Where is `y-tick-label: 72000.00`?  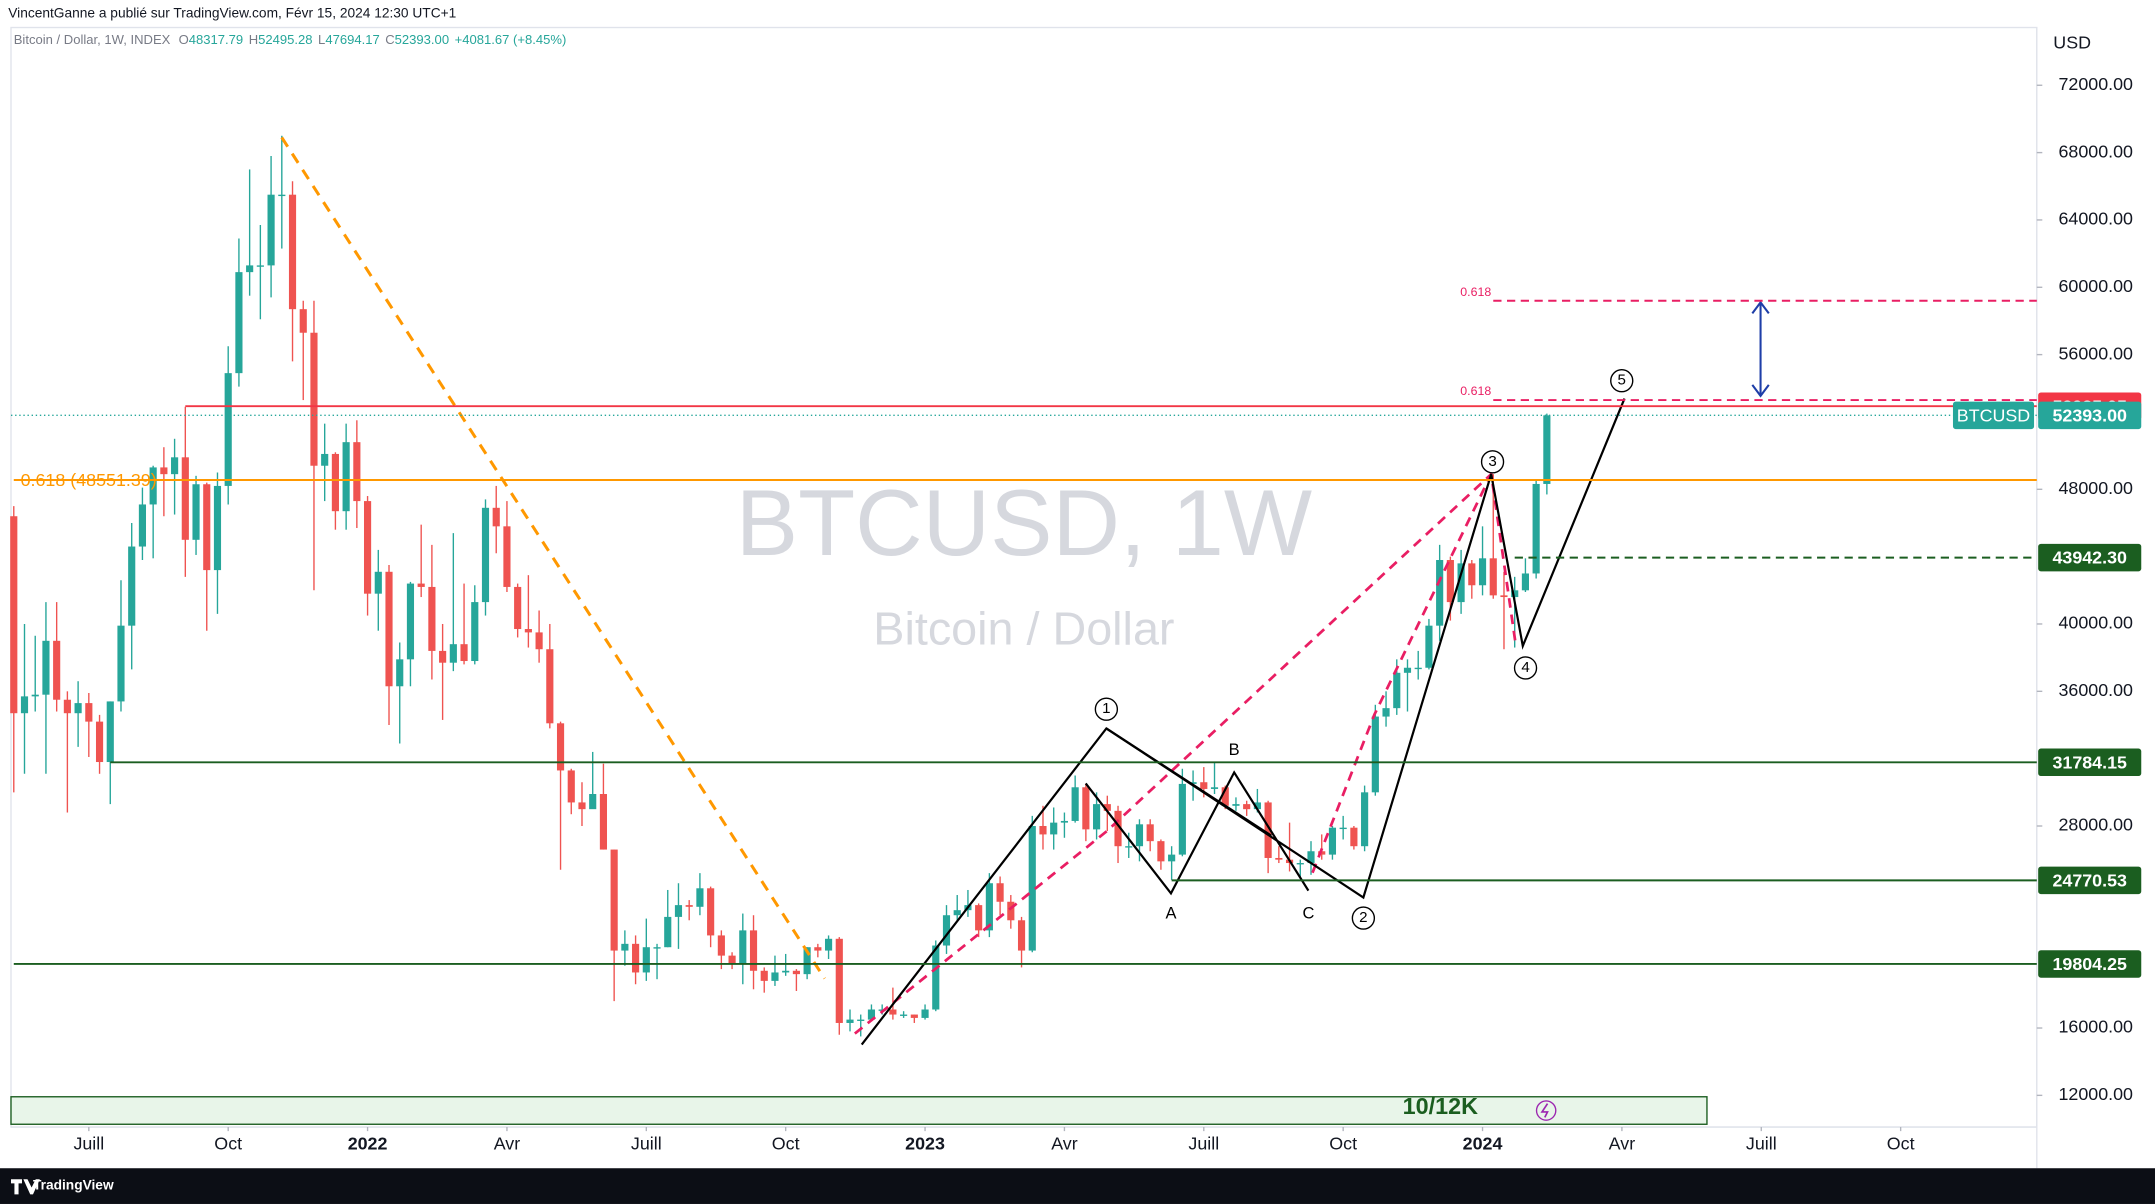 y-tick-label: 72000.00 is located at coordinates (2096, 84).